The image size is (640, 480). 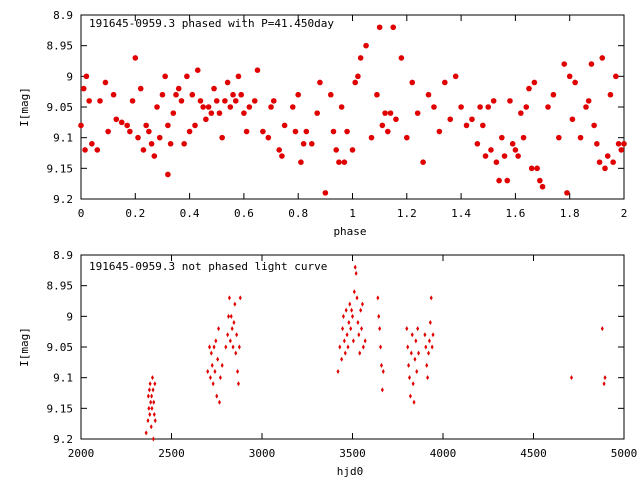 What do you see at coordinates (135, 213) in the screenshot?
I see `x-tick-label: 0.2` at bounding box center [135, 213].